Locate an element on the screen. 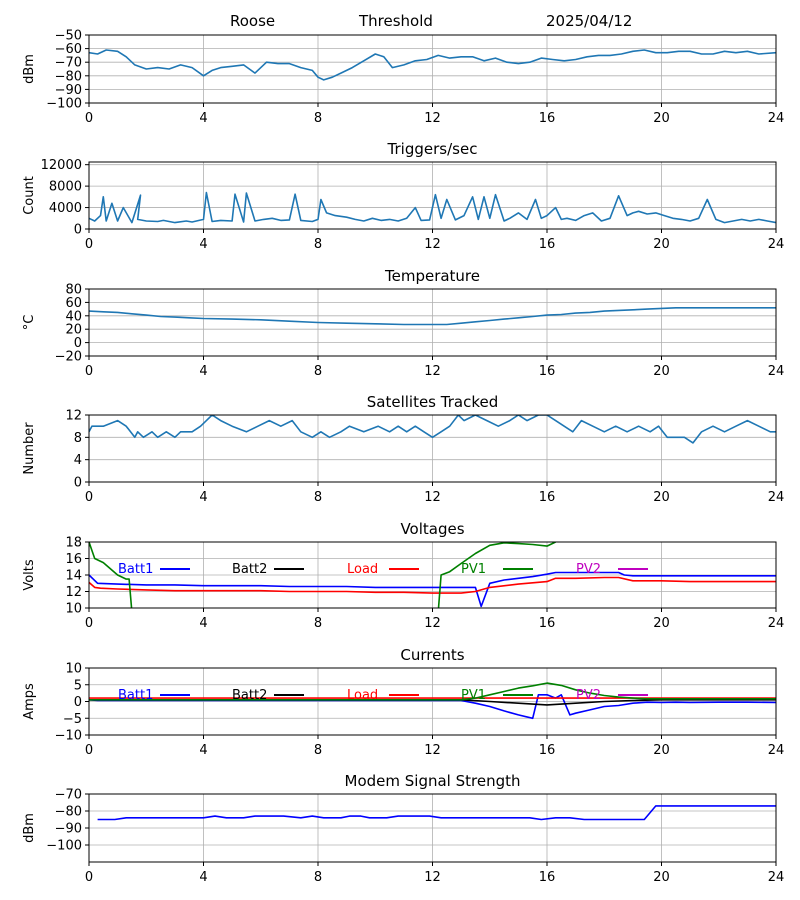  chart-panel-0: 0 4 8 12 16 20 24 −50−60−70−80−90−100 dBm is located at coordinates (403, 78).